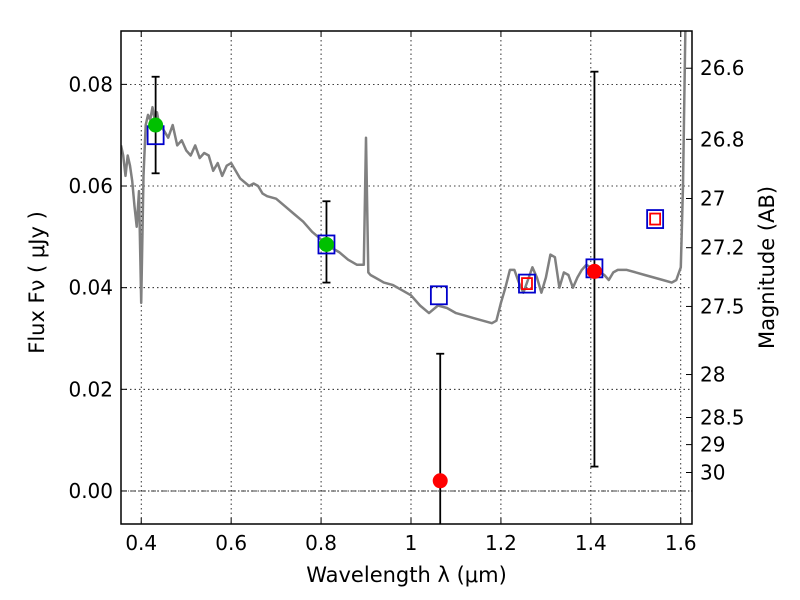 This screenshot has width=800, height=600. I want to click on x-tick-label: 1.2, so click(501, 543).